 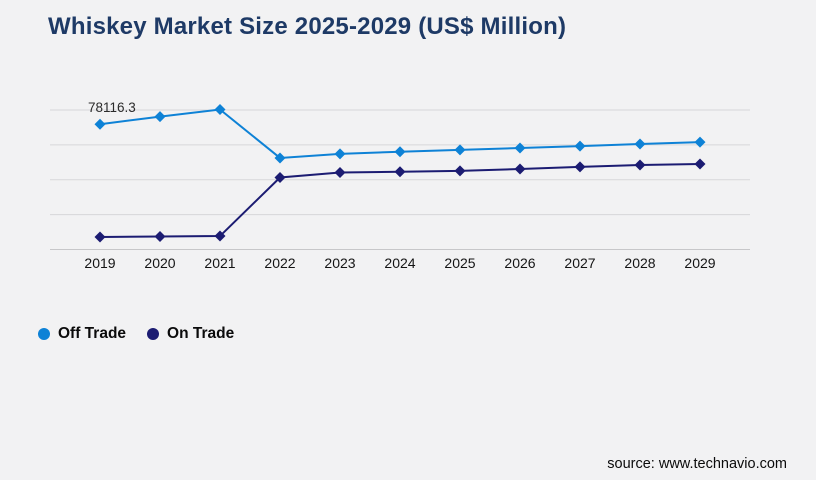 What do you see at coordinates (640, 144) in the screenshot?
I see `data-point-off-trade-2028` at bounding box center [640, 144].